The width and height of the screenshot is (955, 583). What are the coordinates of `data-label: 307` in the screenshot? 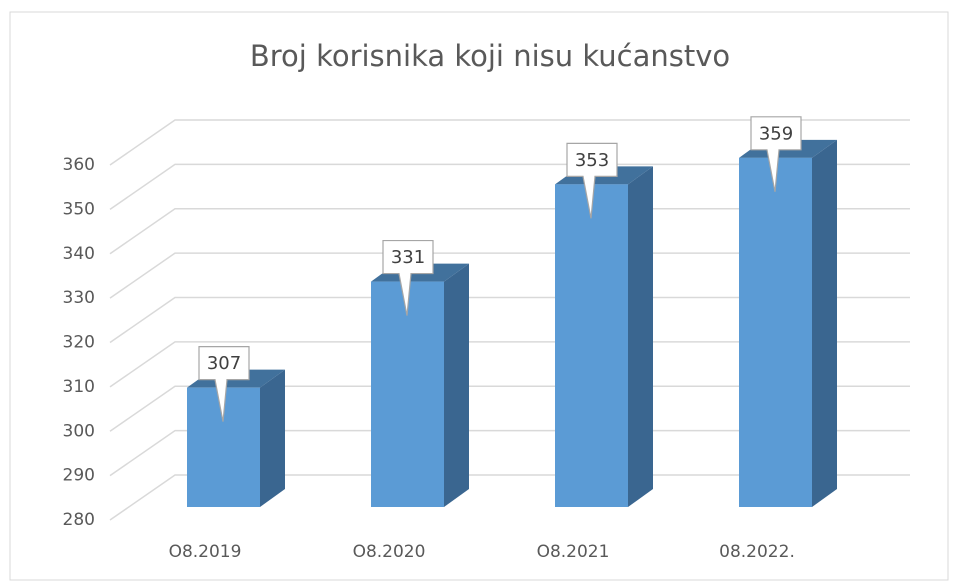 It's located at (224, 363).